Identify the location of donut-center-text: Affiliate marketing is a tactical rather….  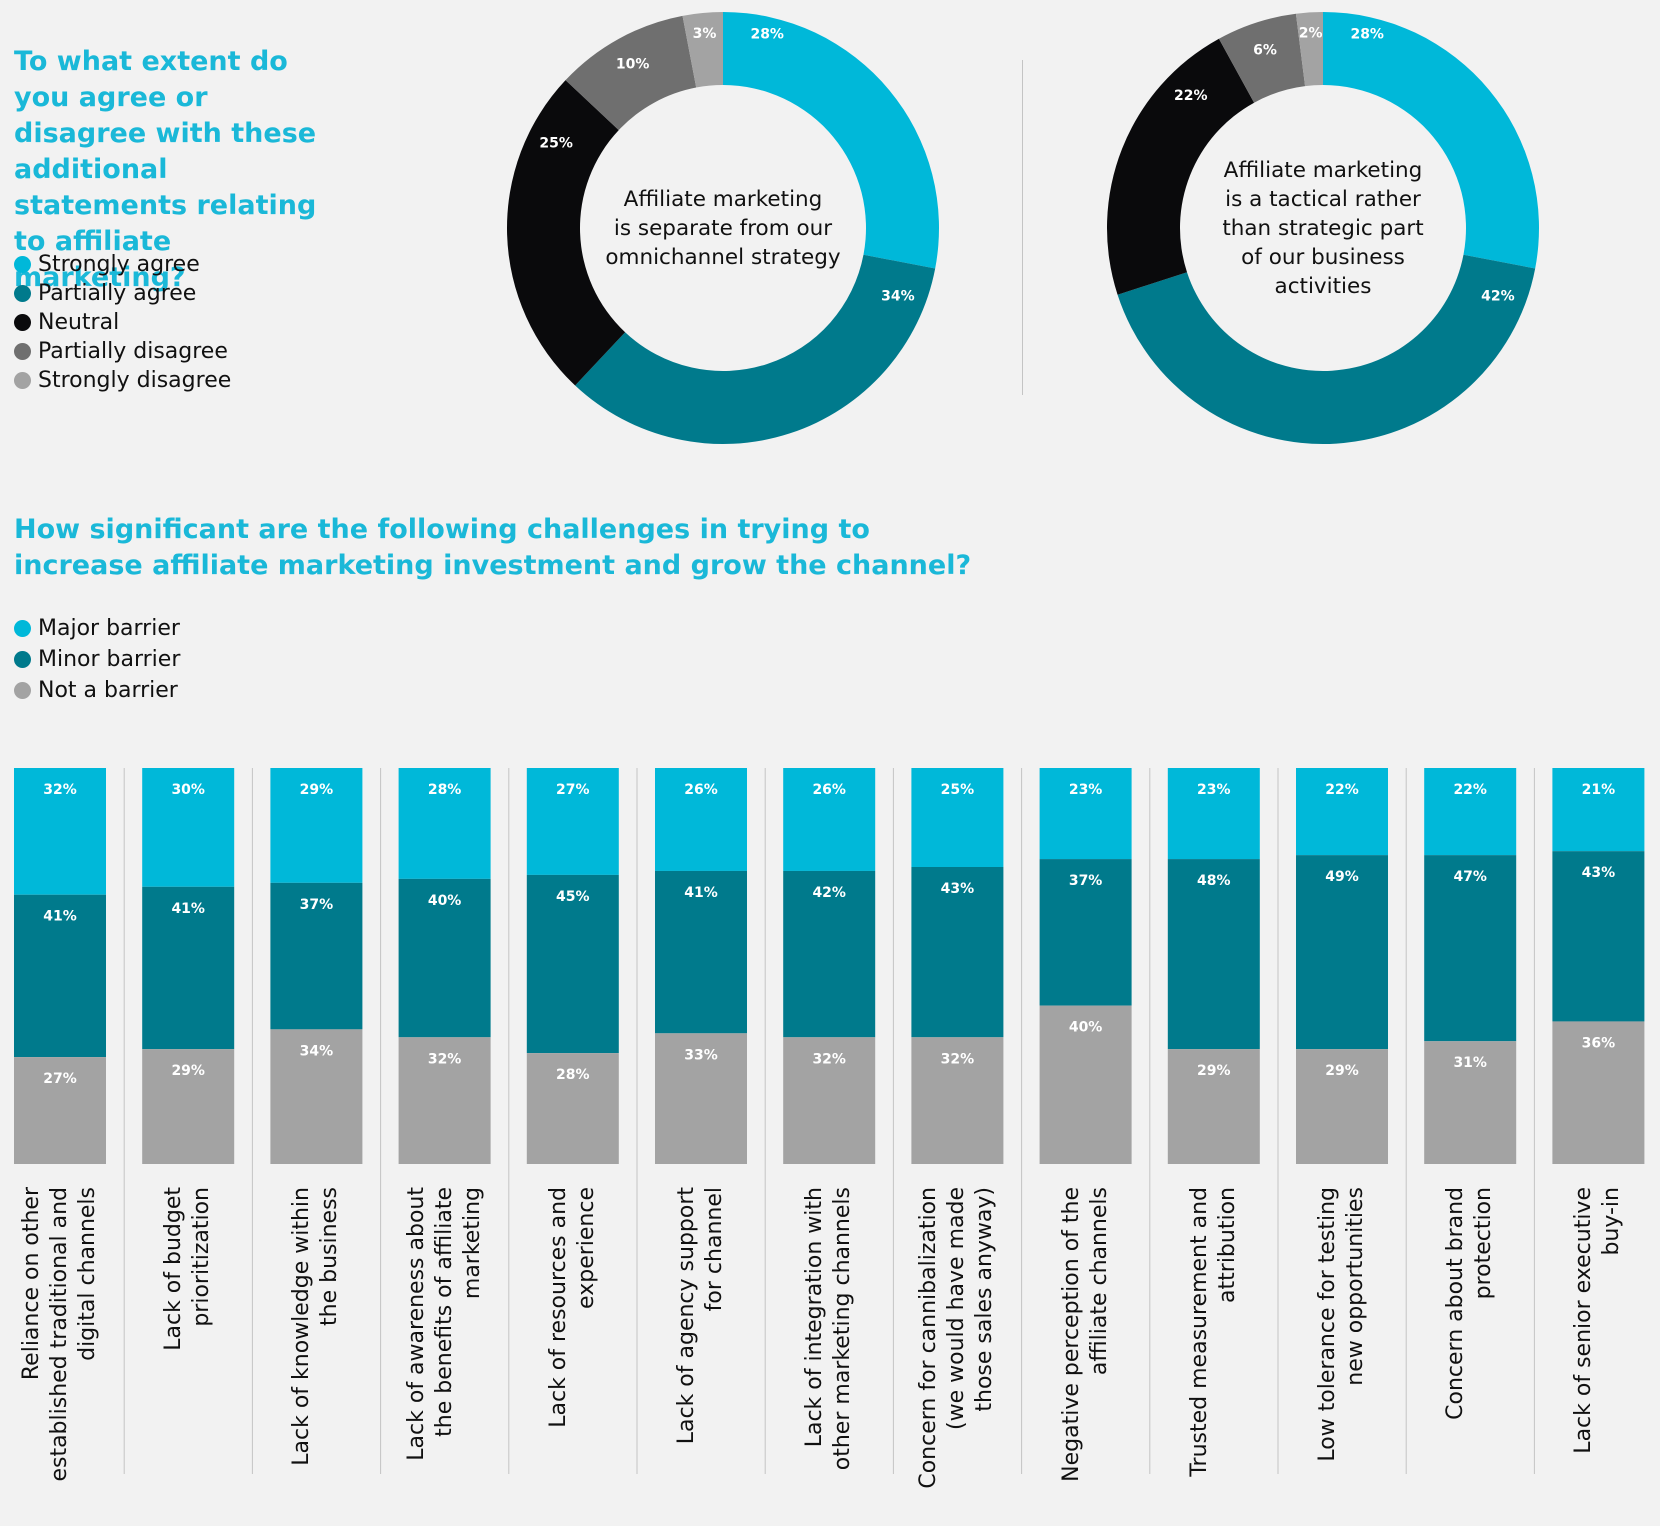
(1323, 228).